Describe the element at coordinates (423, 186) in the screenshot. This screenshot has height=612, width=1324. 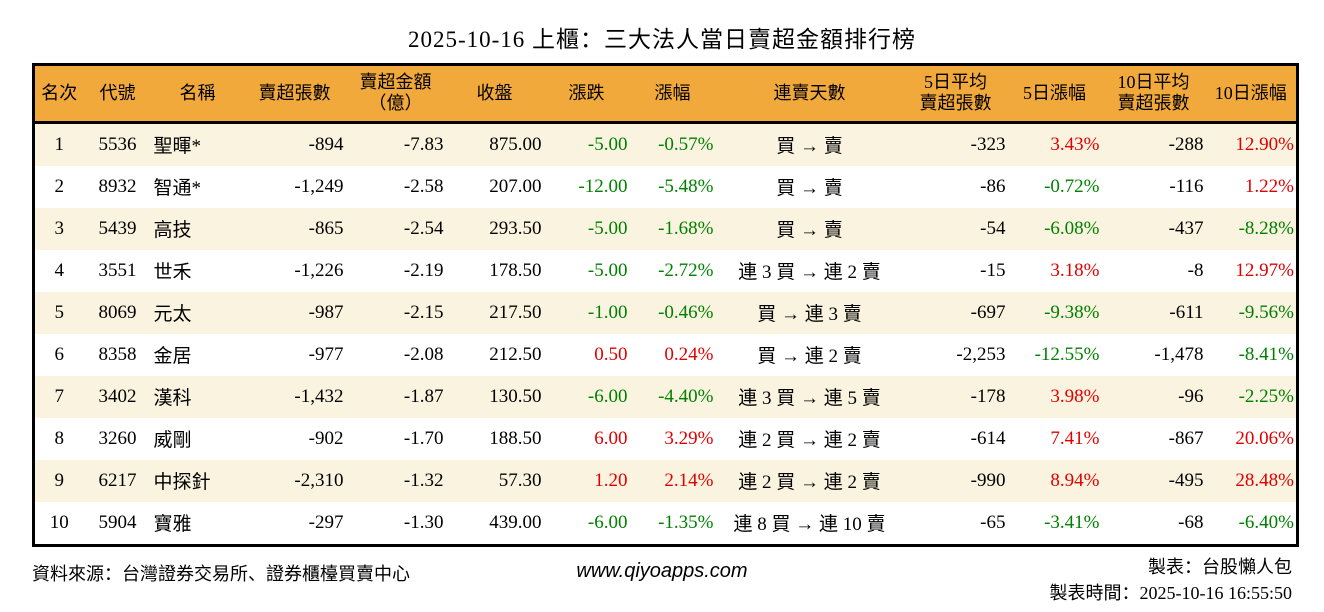
I see `cell-sell-amount: -2.58` at that location.